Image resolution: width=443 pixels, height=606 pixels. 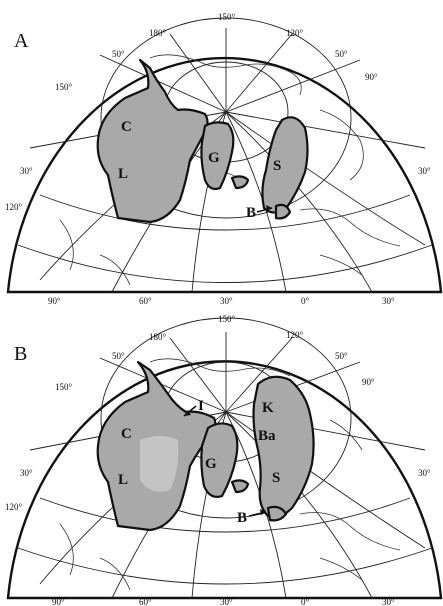 I want to click on ice-sheet-interior-shading, so click(x=159, y=464).